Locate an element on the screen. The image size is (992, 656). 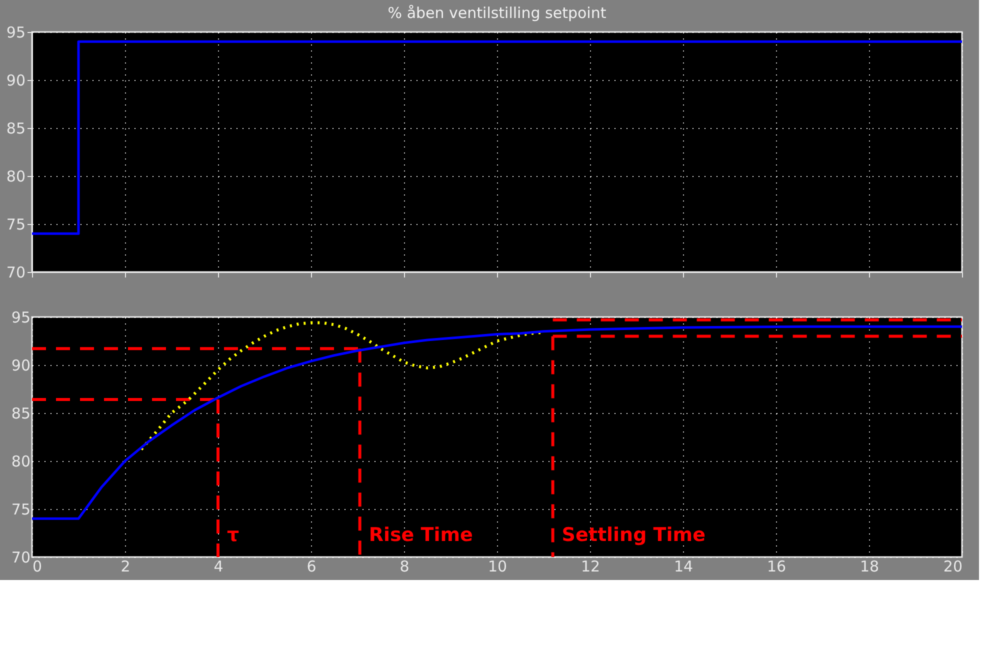
annotation: Rise Time is located at coordinates (420, 535).